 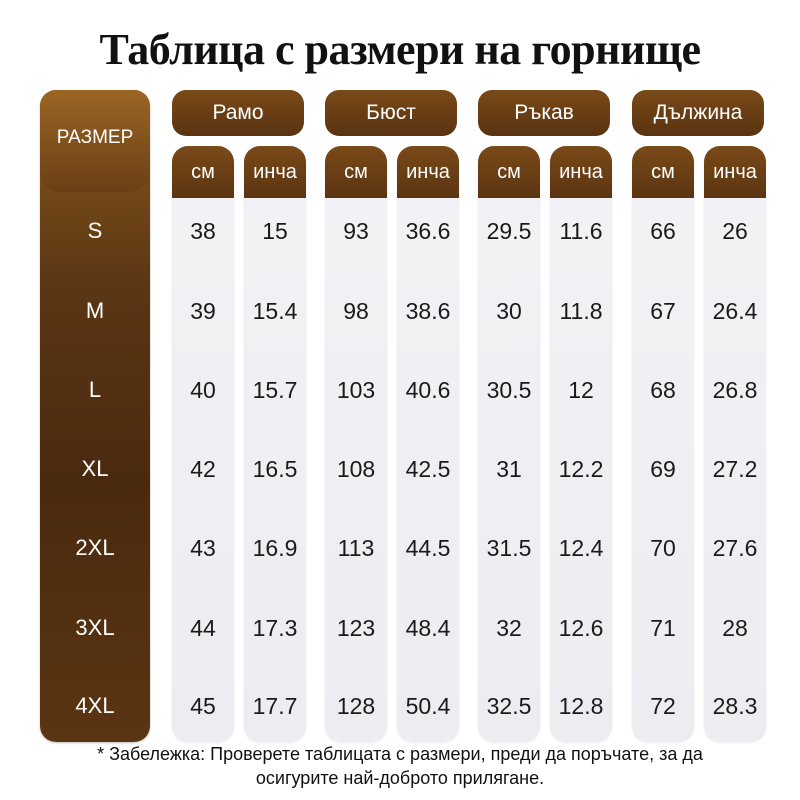 What do you see at coordinates (509, 548) in the screenshot?
I see `table-cell: 31.5` at bounding box center [509, 548].